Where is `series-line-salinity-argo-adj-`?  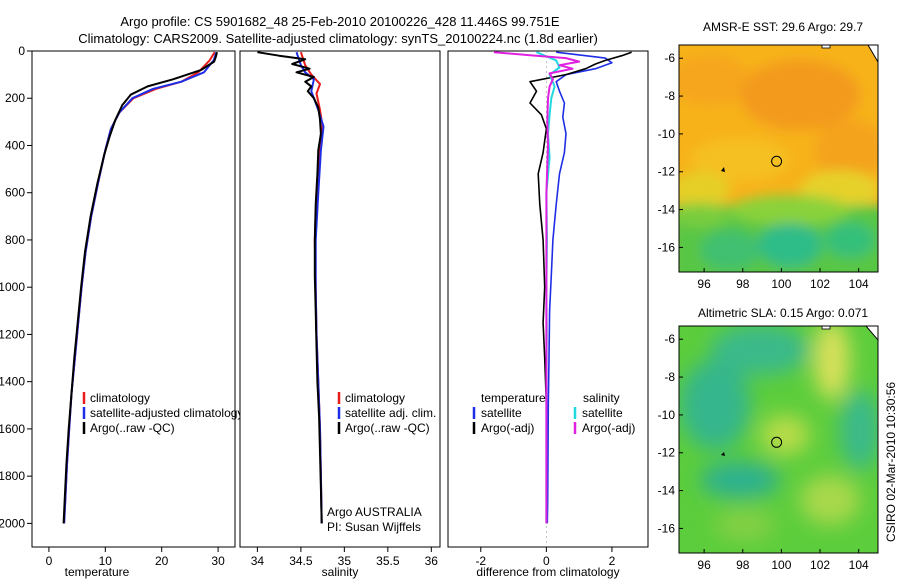 series-line-salinity-argo-adj- is located at coordinates (537, 287).